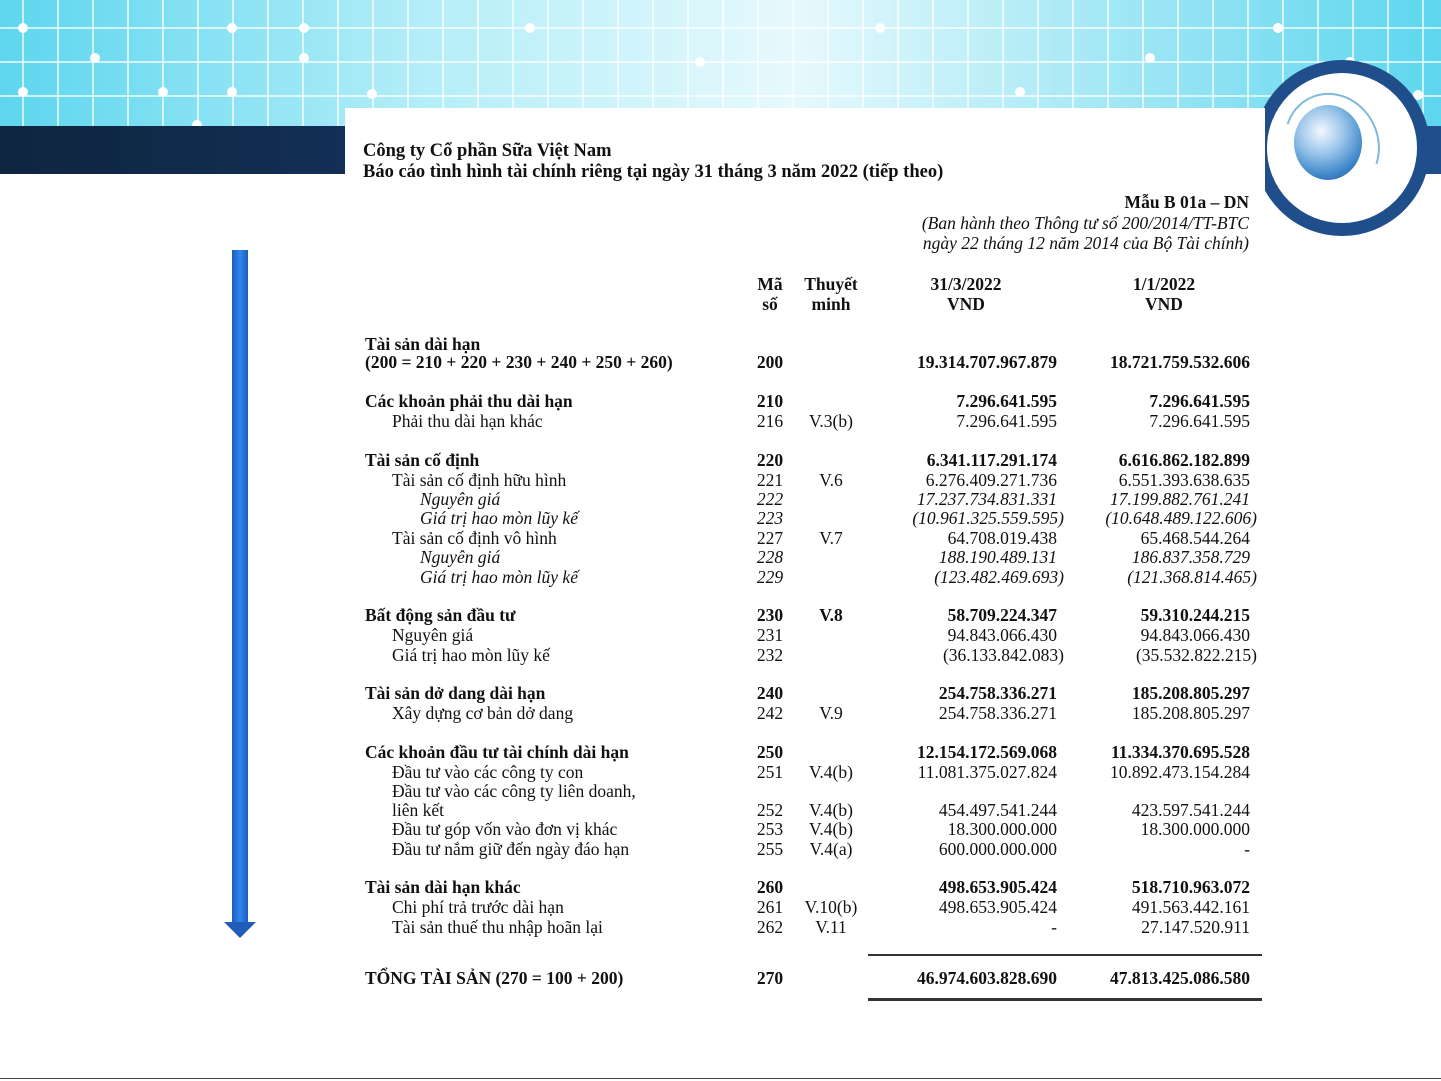  What do you see at coordinates (997, 887) in the screenshot?
I see `row-value-31-3-2022: 498.653.905.424` at bounding box center [997, 887].